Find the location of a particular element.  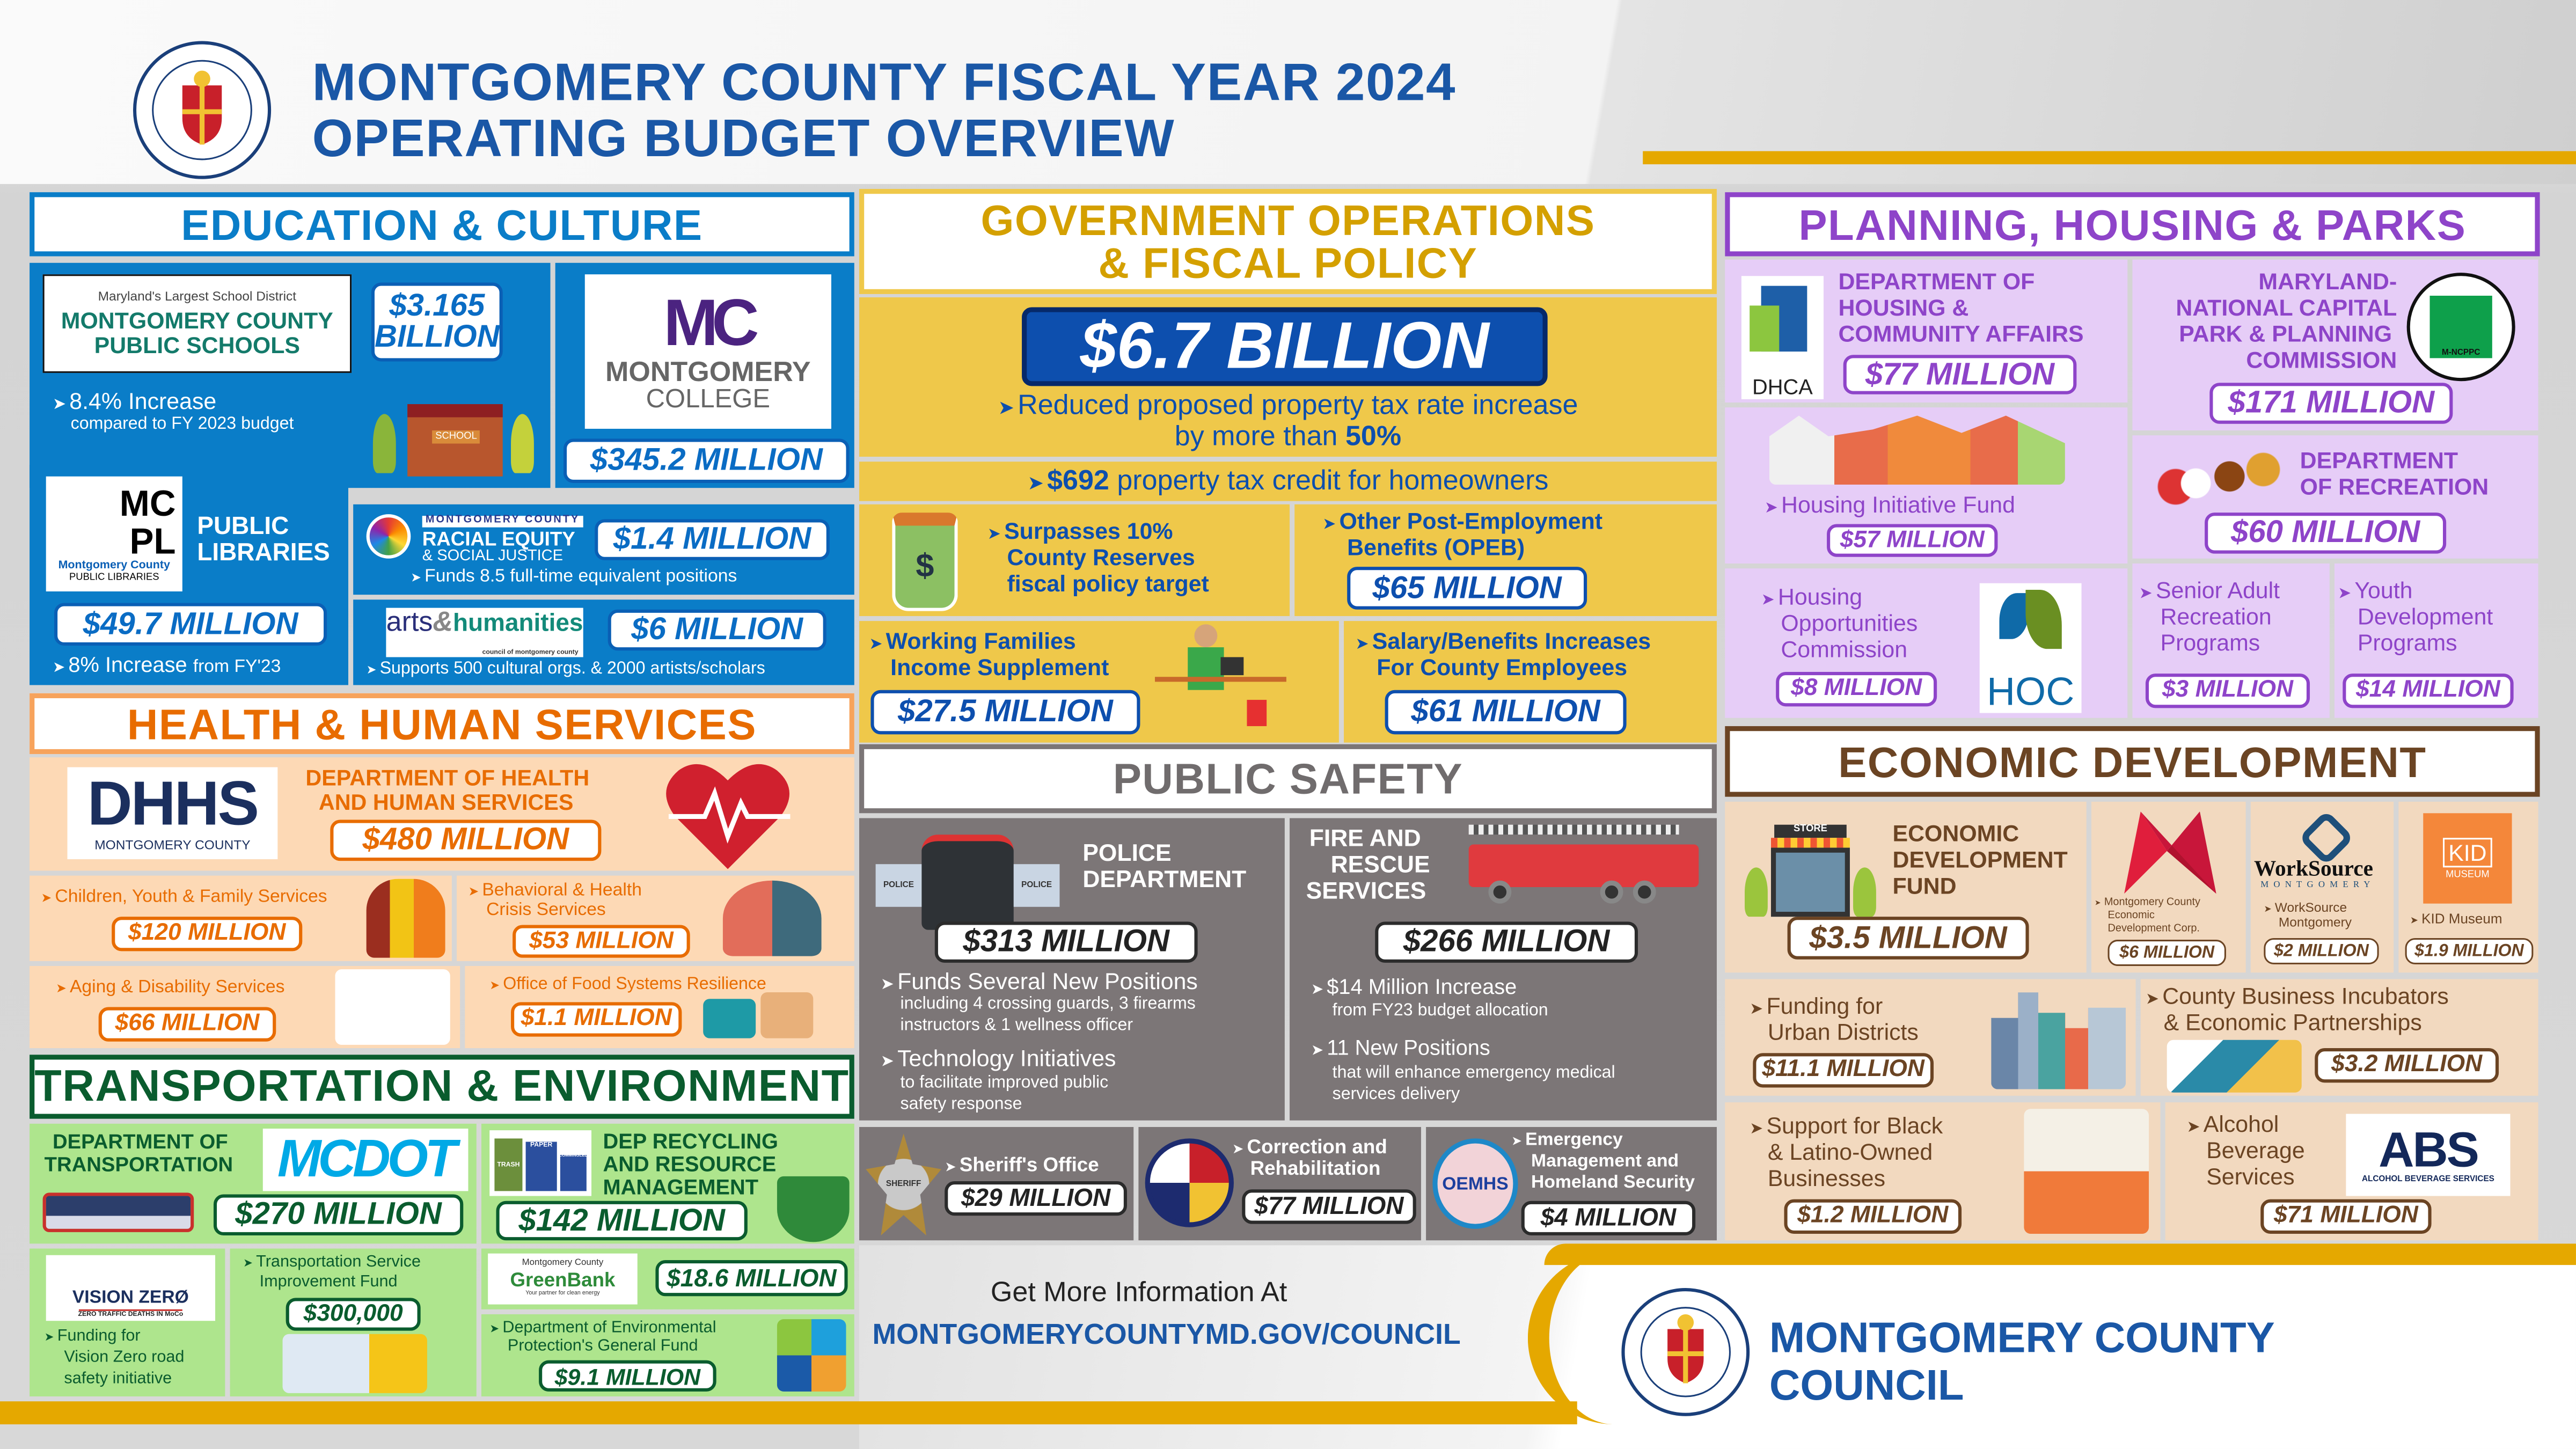

black-latino-label-line1: Support for Black is located at coordinates (1846, 1126).